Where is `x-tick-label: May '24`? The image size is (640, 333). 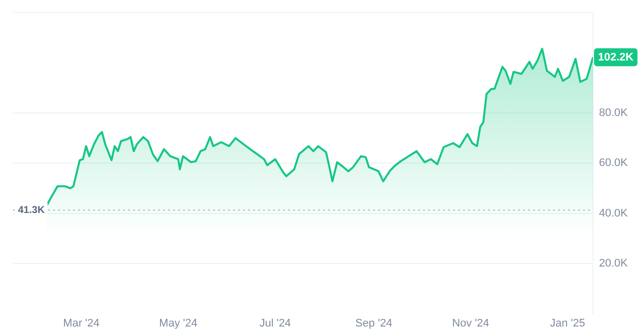
x-tick-label: May '24 is located at coordinates (178, 323).